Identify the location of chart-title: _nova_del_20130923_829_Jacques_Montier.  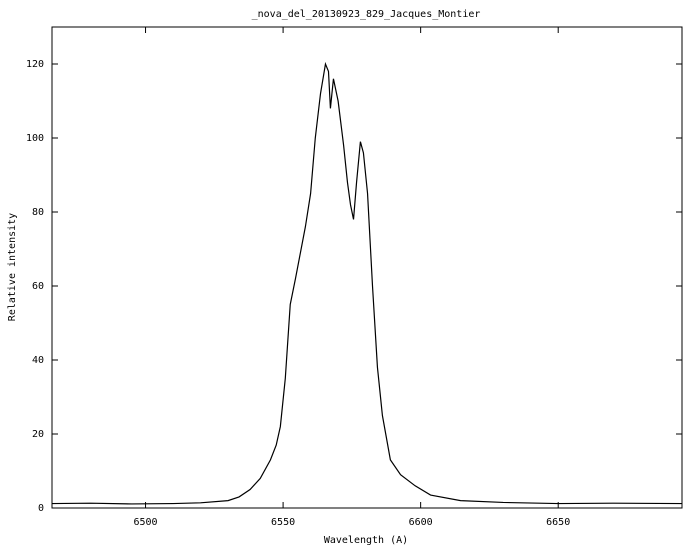
(366, 14).